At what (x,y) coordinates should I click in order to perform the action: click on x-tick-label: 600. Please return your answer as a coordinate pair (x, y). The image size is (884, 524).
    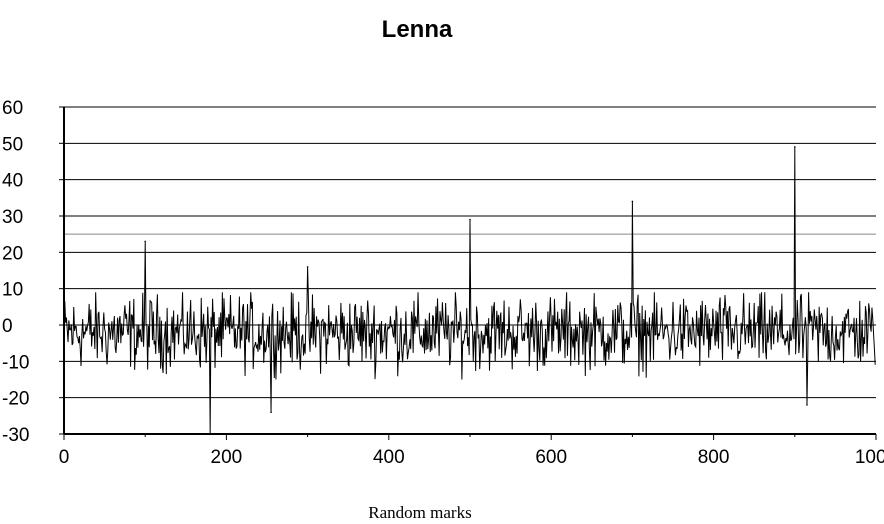
    Looking at the image, I should click on (551, 457).